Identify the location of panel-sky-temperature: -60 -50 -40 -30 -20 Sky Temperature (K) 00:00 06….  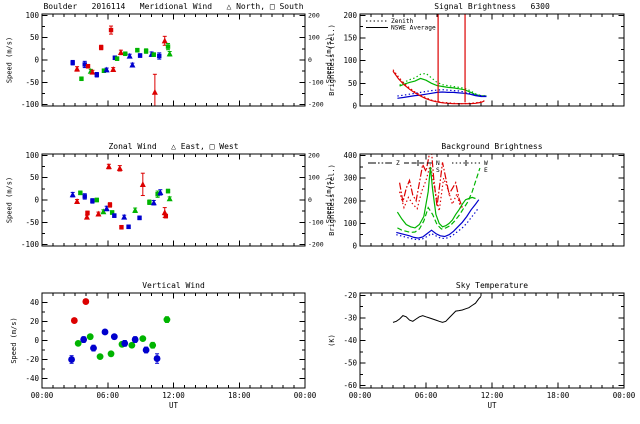
(482, 345).